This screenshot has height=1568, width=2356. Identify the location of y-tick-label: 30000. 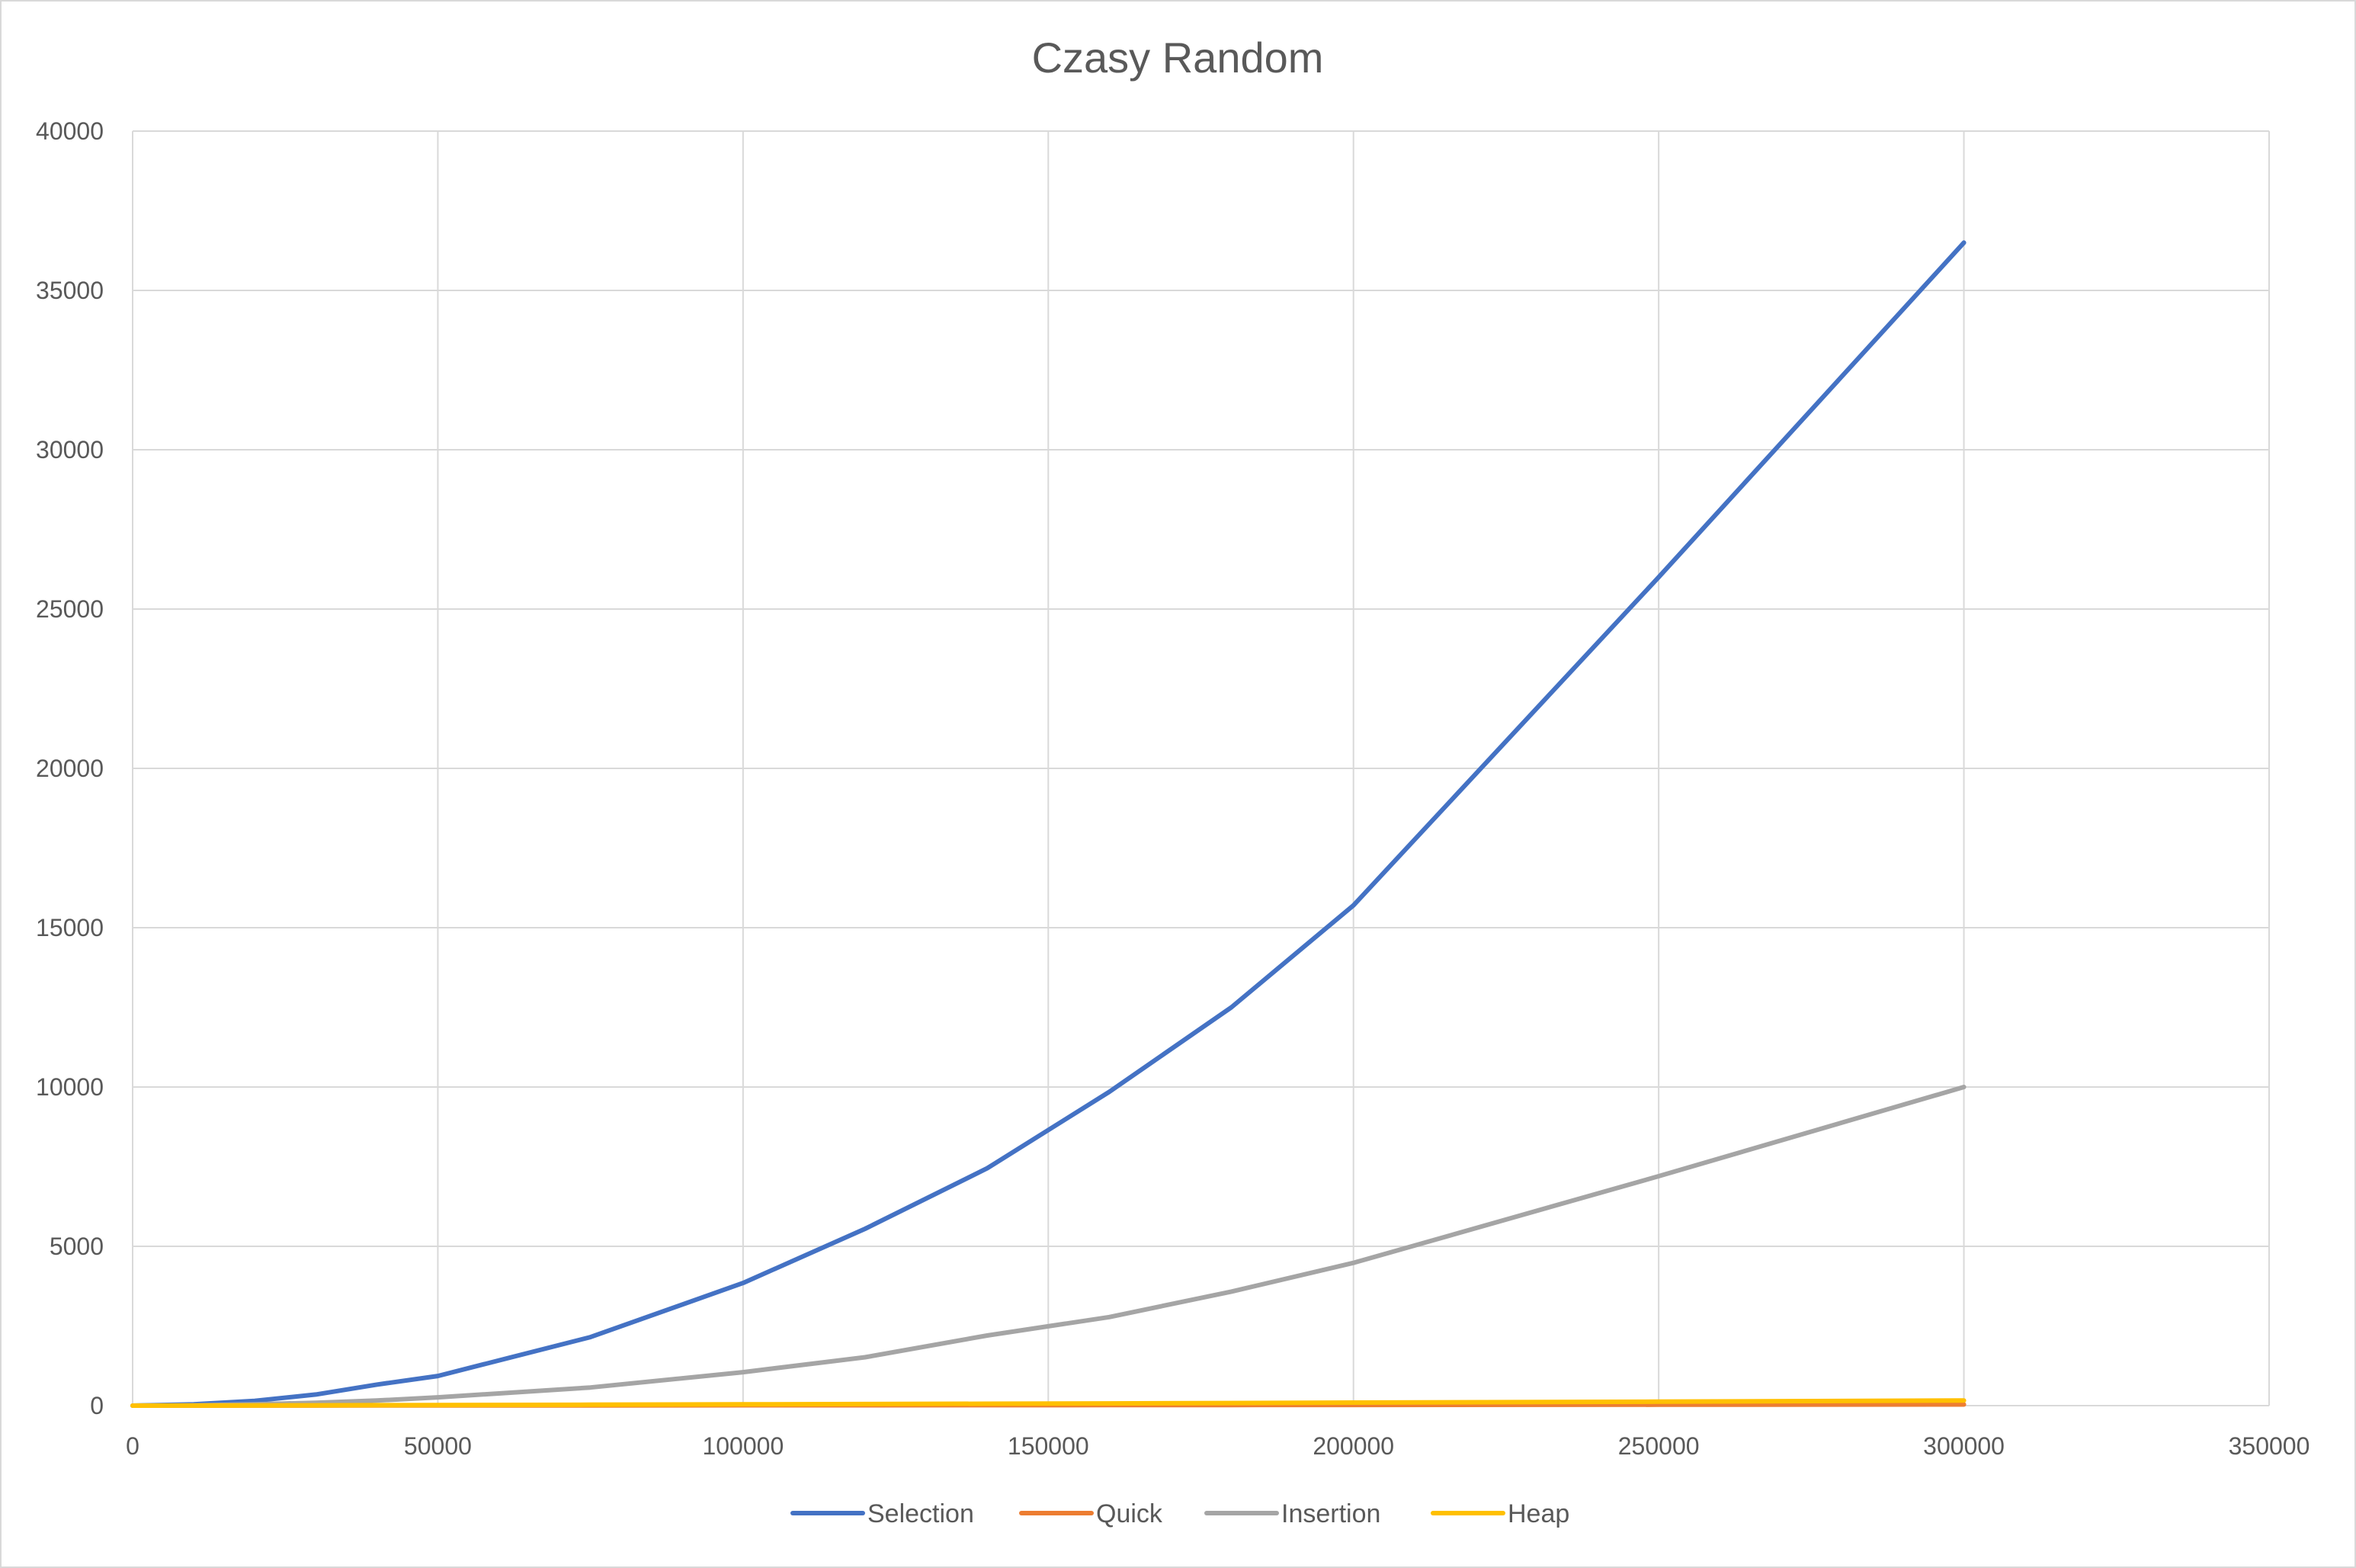
(70, 449).